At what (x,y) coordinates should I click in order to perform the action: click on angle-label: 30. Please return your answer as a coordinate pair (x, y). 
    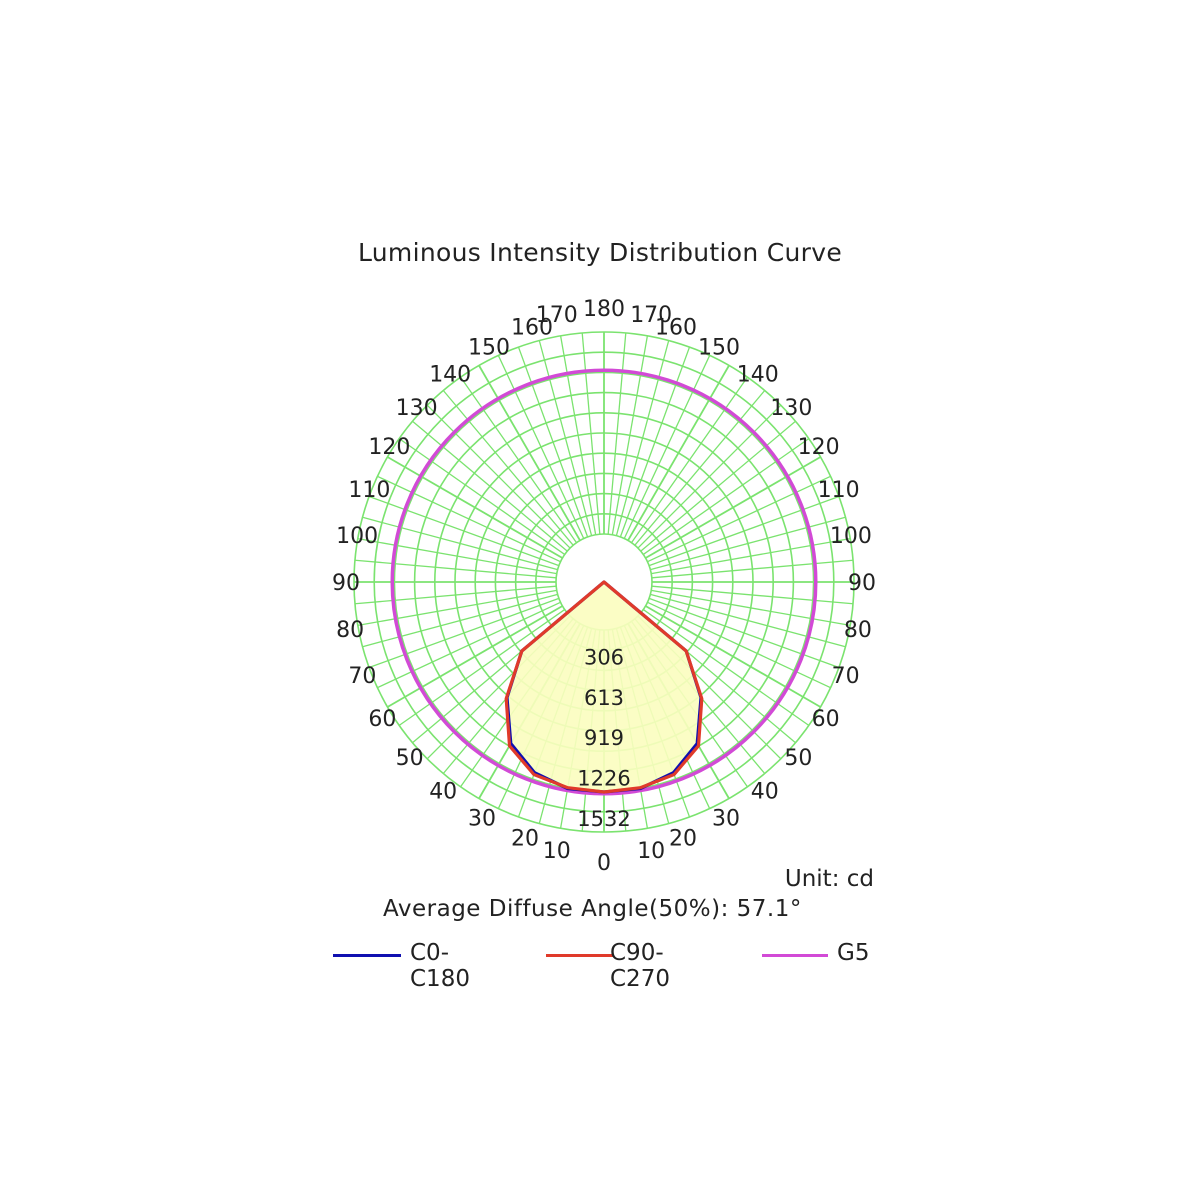
    Looking at the image, I should click on (482, 819).